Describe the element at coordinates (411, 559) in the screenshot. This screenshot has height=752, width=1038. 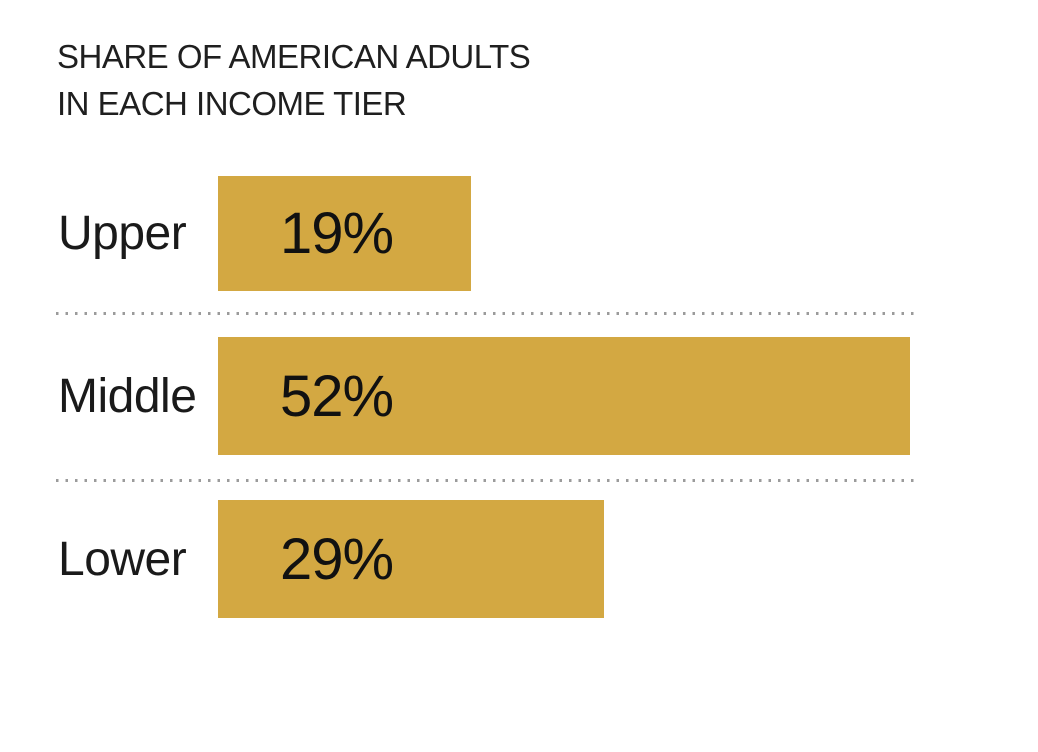
I see `bar-lower: 29%` at that location.